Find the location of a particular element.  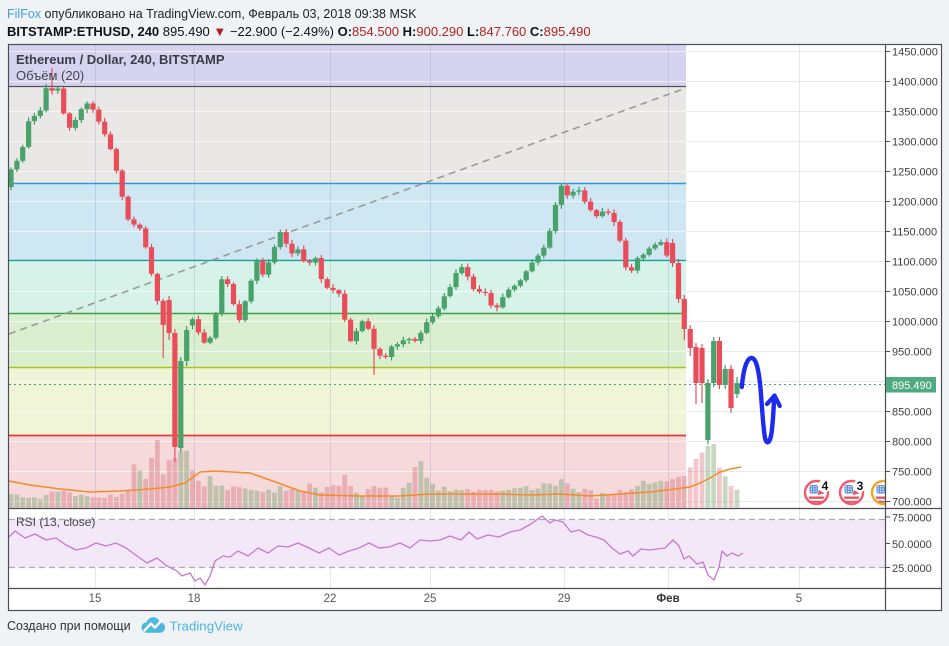

svg-text: 15 is located at coordinates (95, 599).